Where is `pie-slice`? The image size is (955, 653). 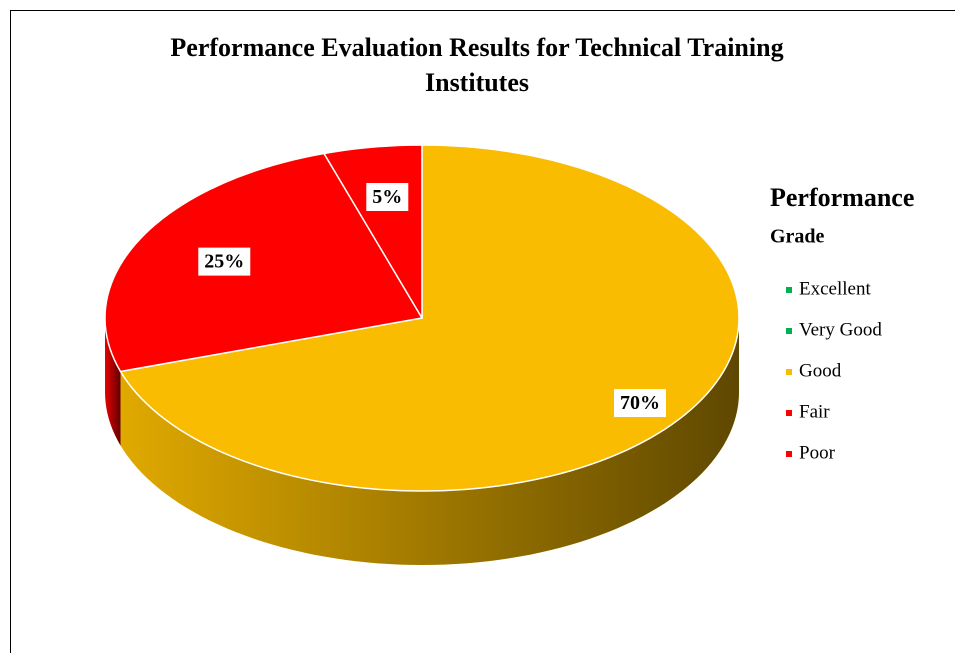
pie-slice is located at coordinates (263, 262).